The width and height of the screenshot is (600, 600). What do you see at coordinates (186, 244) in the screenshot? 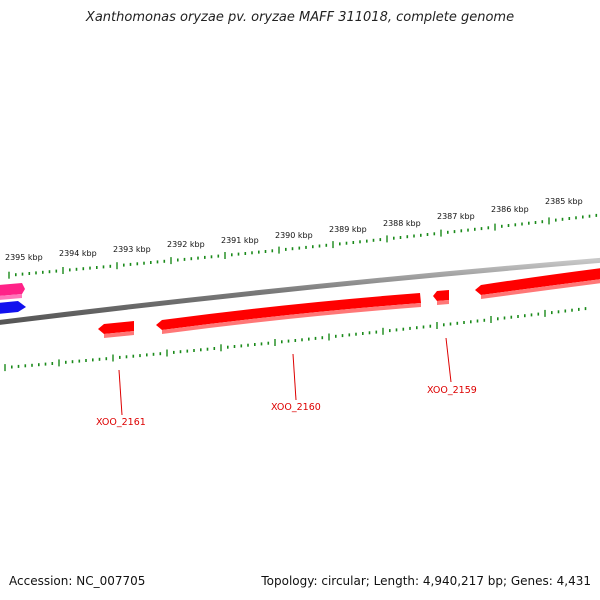
I see `scale-label: 2392 kbp` at bounding box center [186, 244].